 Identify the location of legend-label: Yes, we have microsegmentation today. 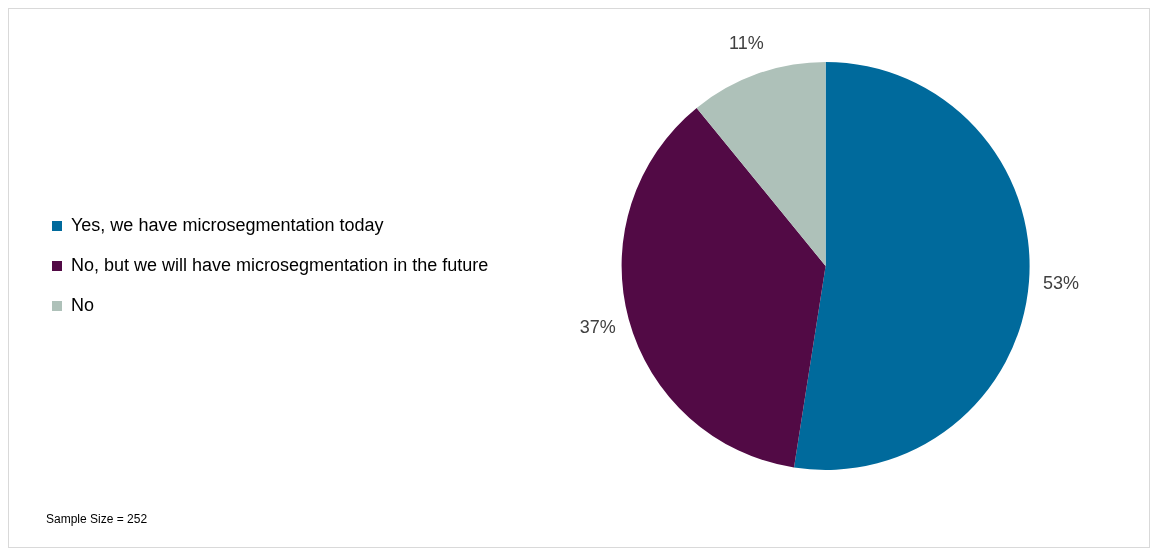
(227, 224).